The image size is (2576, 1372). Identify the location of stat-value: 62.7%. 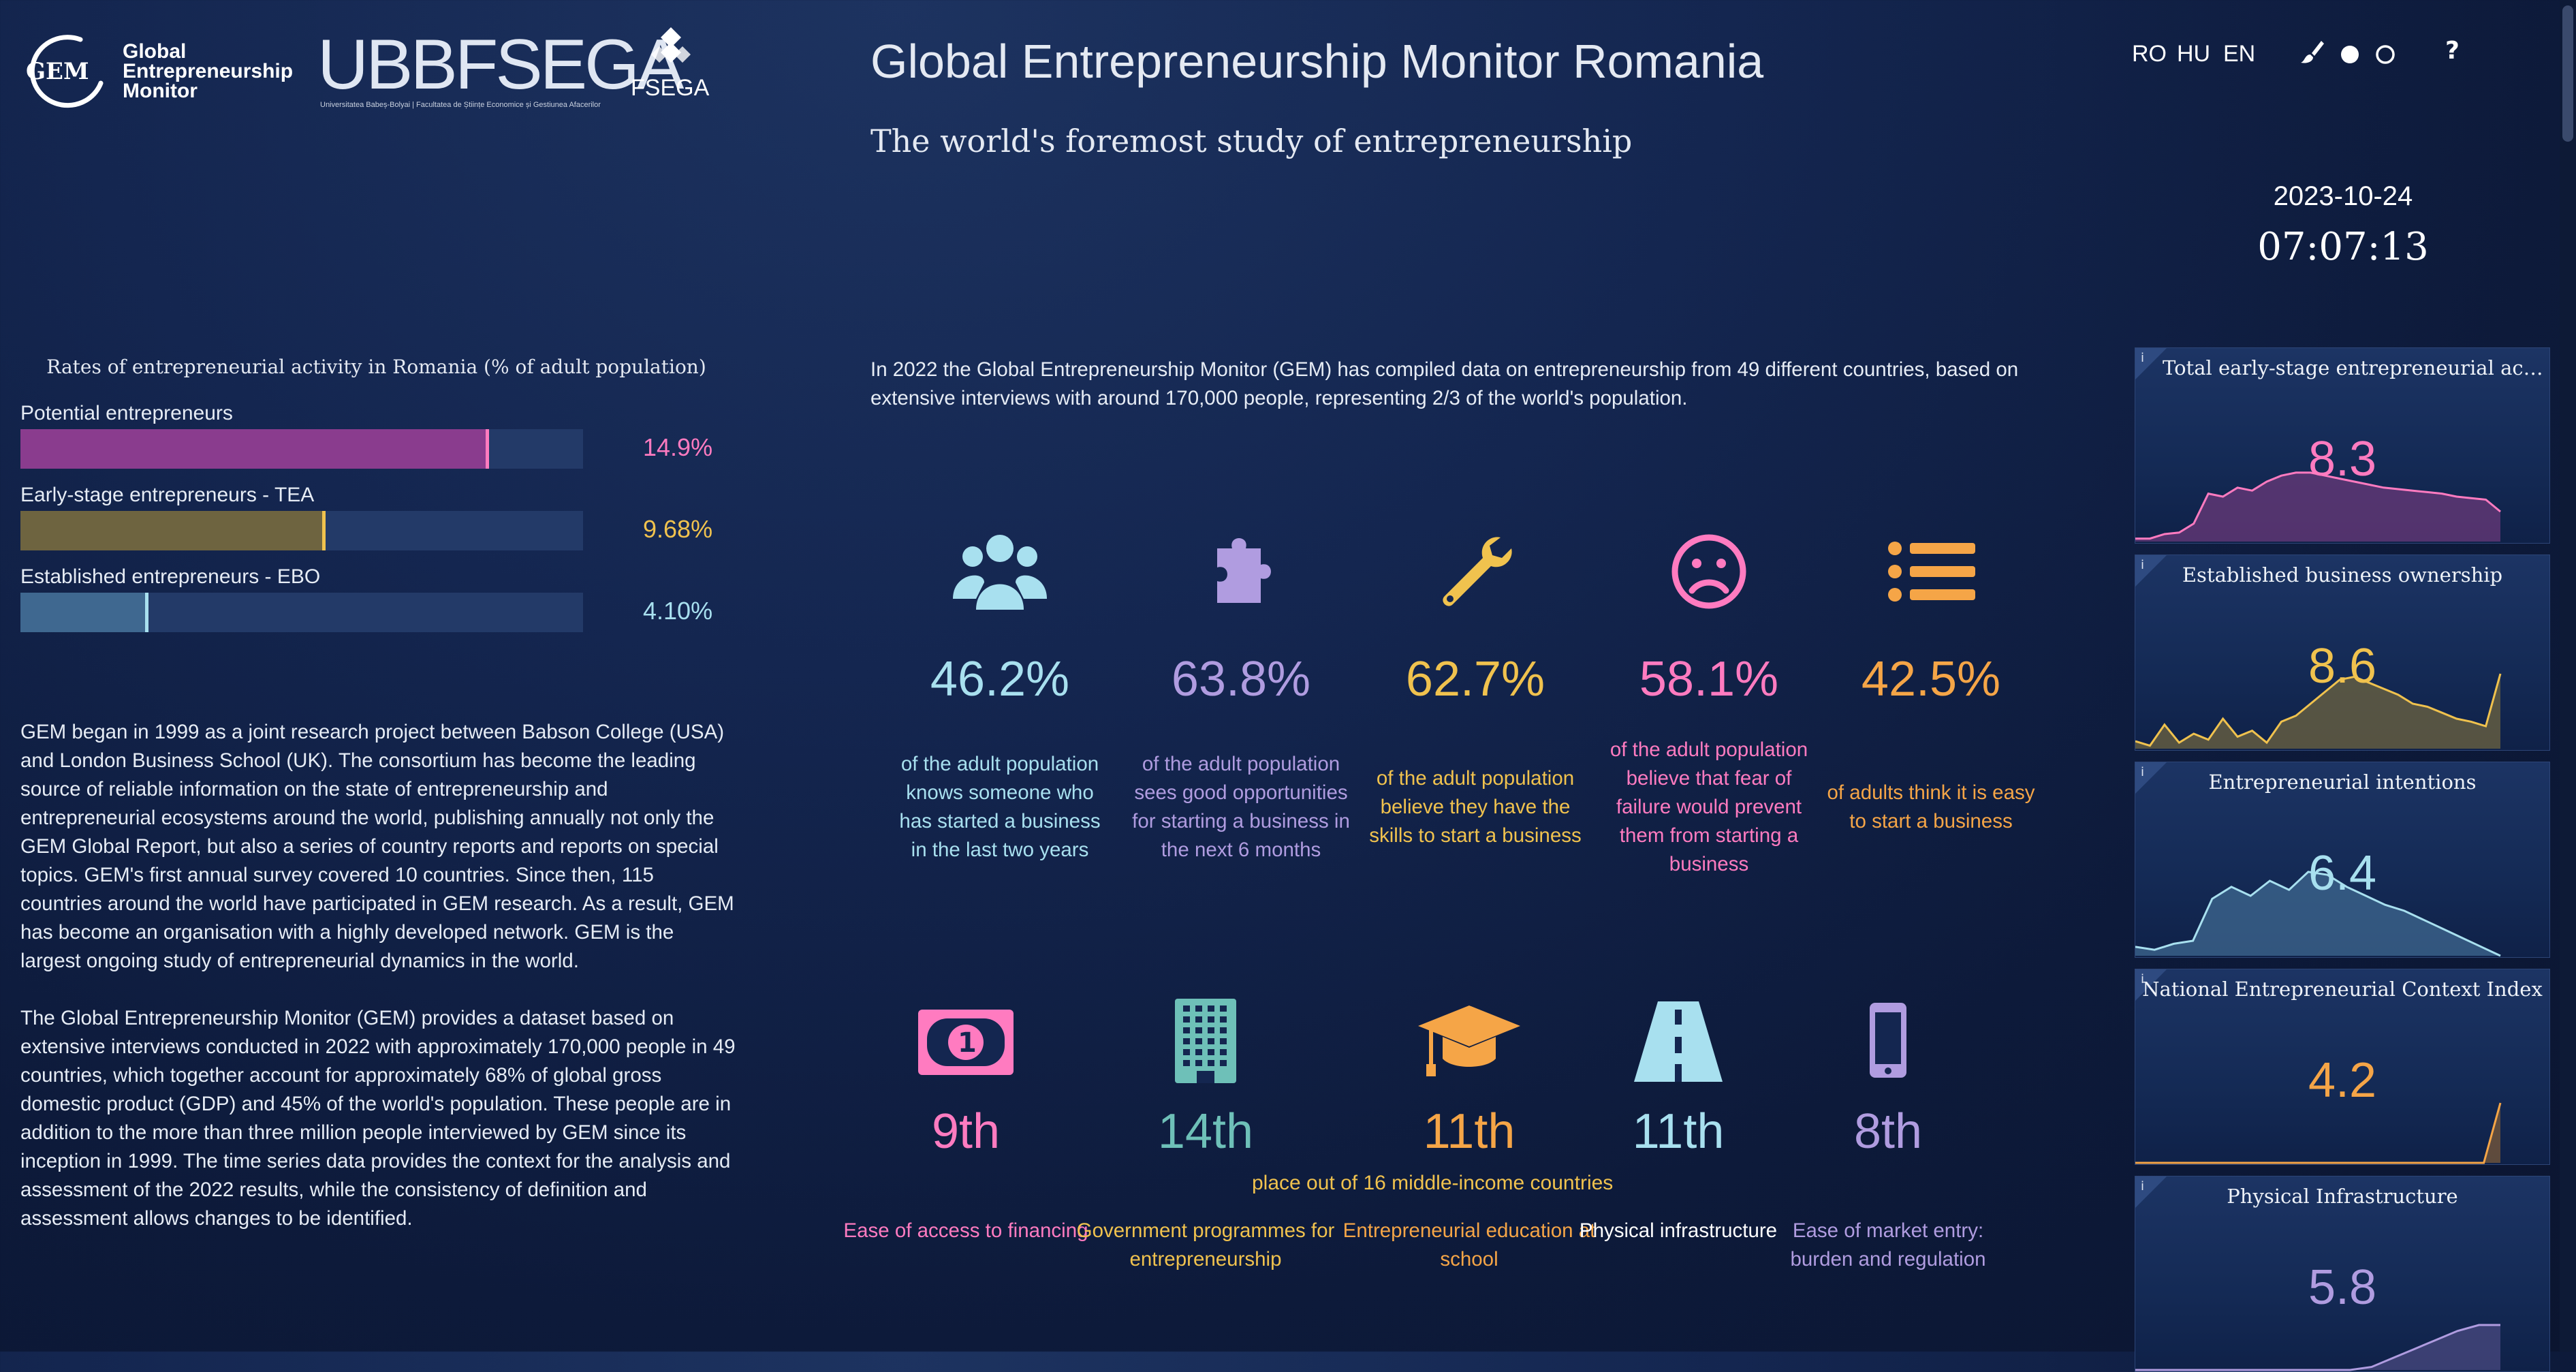
(1475, 679).